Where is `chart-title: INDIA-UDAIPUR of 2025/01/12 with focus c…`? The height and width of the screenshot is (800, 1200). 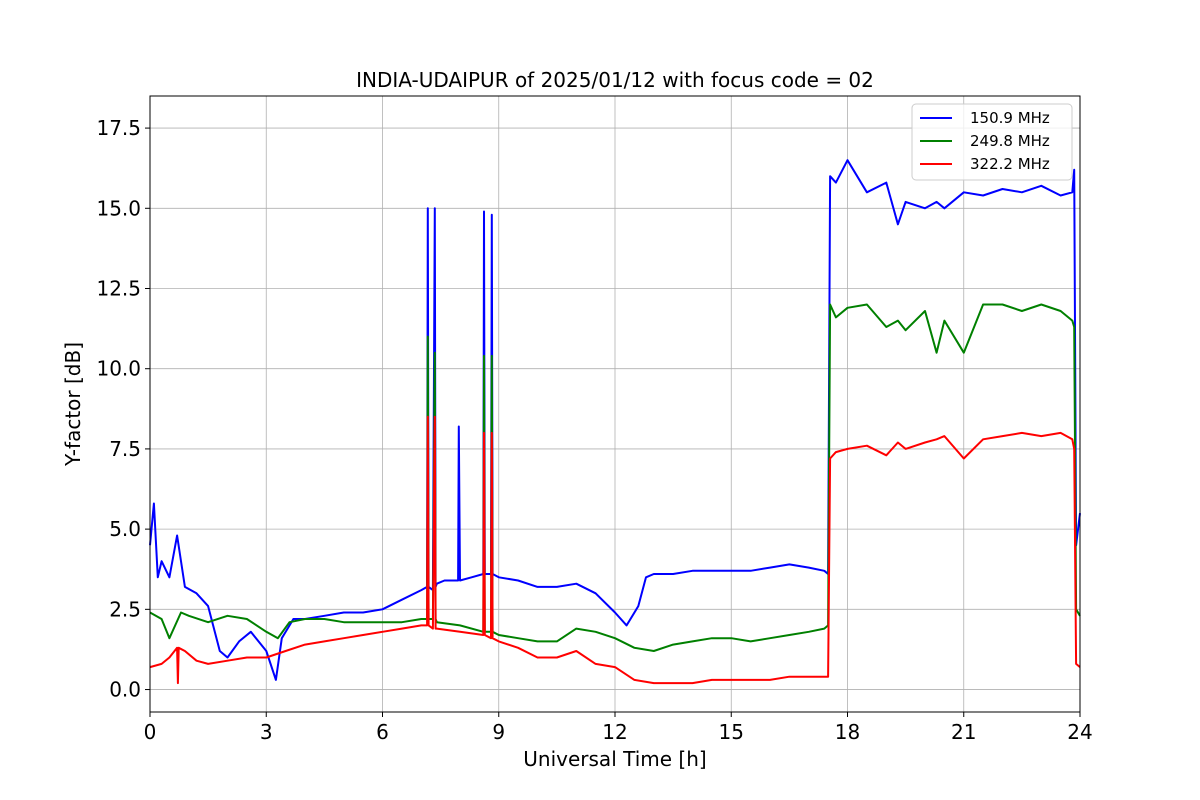
chart-title: INDIA-UDAIPUR of 2025/01/12 with focus c… is located at coordinates (615, 80).